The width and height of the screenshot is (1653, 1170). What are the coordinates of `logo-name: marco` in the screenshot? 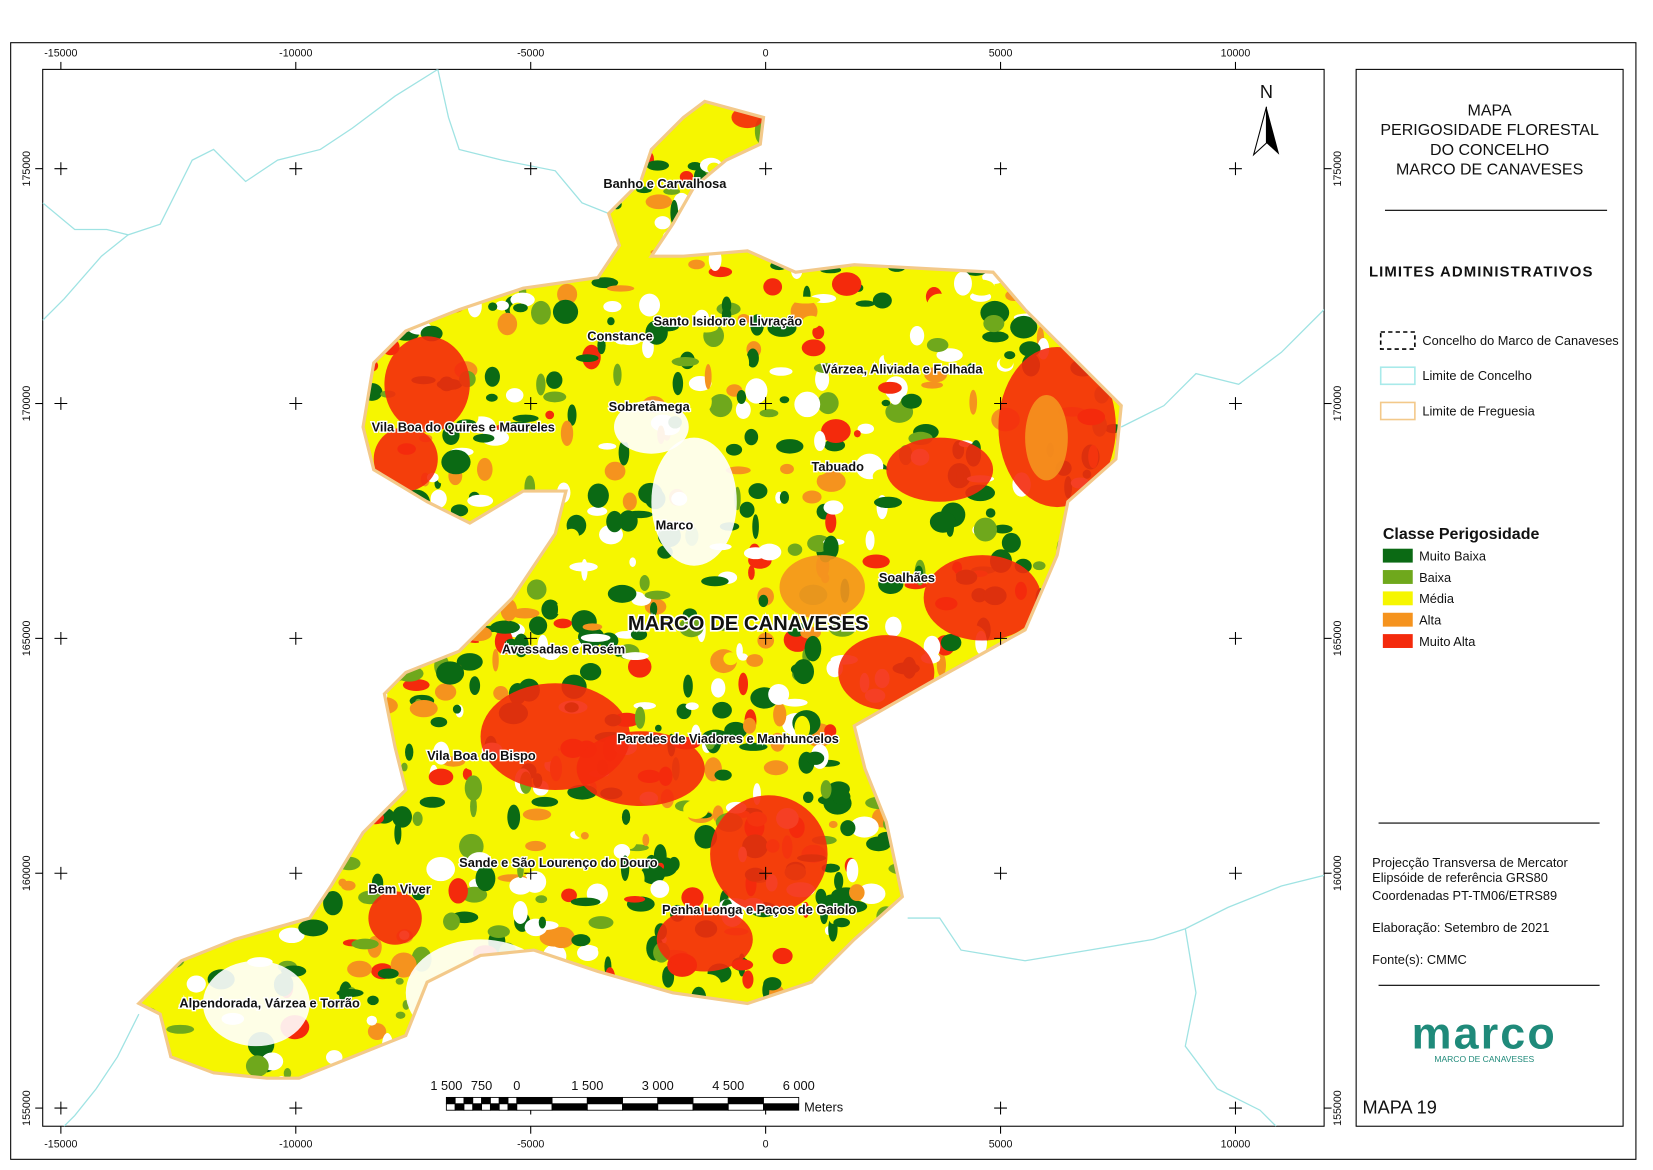 It's located at (1484, 1032).